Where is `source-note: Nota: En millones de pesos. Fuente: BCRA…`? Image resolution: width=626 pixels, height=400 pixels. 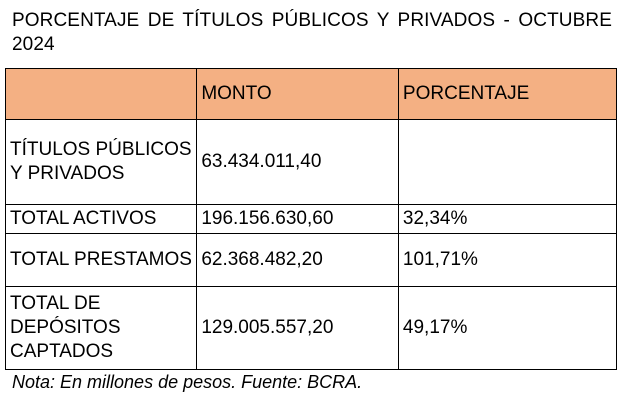
source-note: Nota: En millones de pesos. Fuente: BCRA… is located at coordinates (187, 382).